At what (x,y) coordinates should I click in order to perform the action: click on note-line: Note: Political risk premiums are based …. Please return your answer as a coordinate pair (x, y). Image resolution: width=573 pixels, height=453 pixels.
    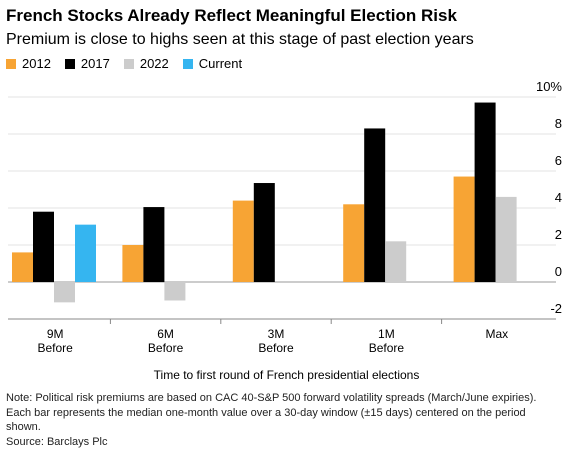
    Looking at the image, I should click on (271, 398).